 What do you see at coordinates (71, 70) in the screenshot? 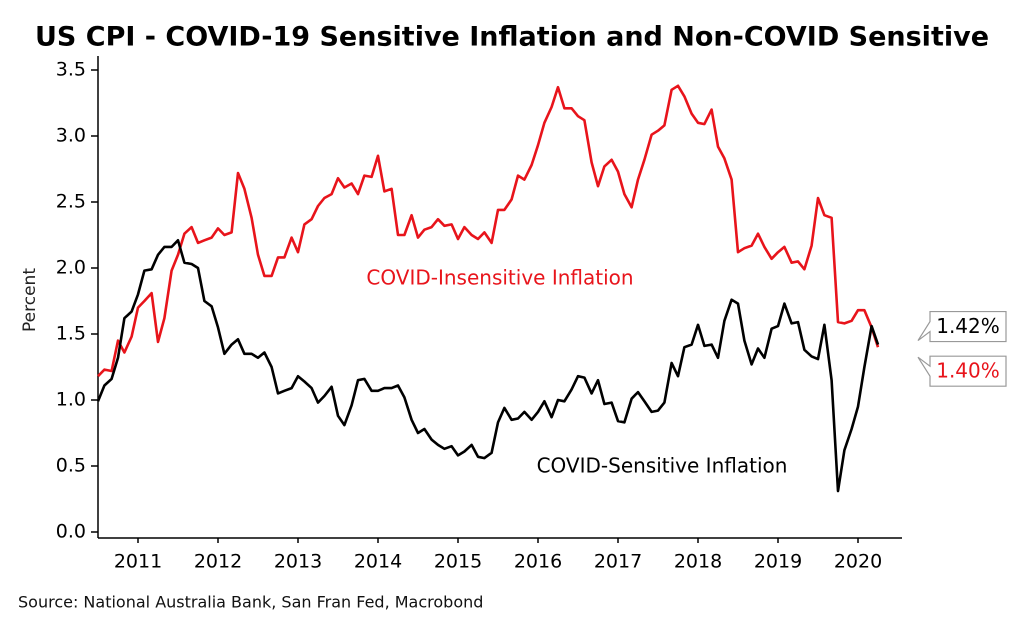
I see `y-tick-label: 3.5` at bounding box center [71, 70].